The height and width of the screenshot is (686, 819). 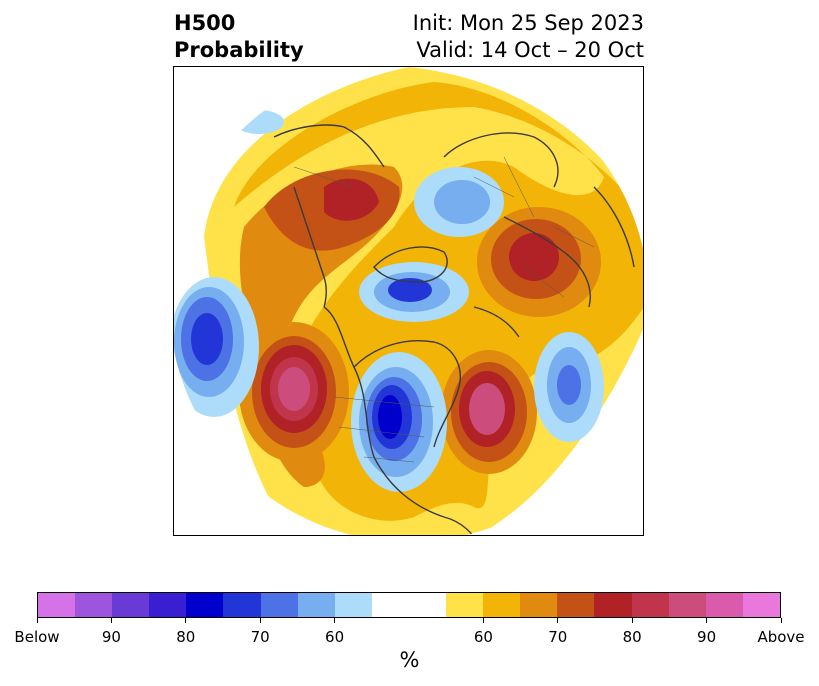 I want to click on units-label: %, so click(x=409, y=660).